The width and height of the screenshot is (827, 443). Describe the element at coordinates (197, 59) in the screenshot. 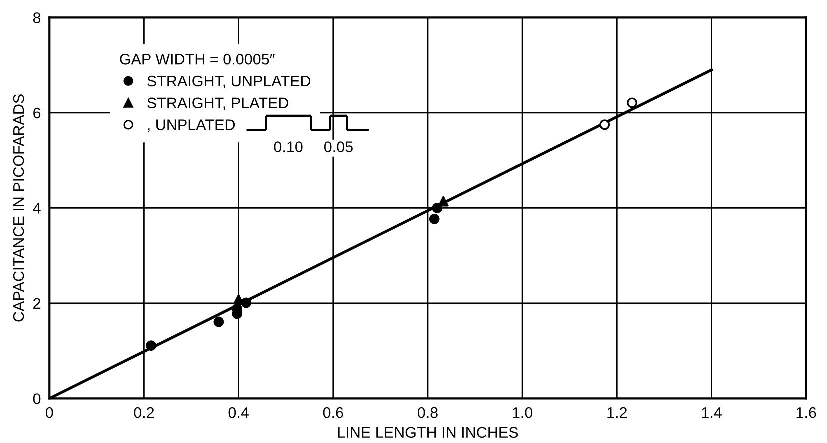

I see `legend-title: GAP WIDTH = 0.0005″` at that location.